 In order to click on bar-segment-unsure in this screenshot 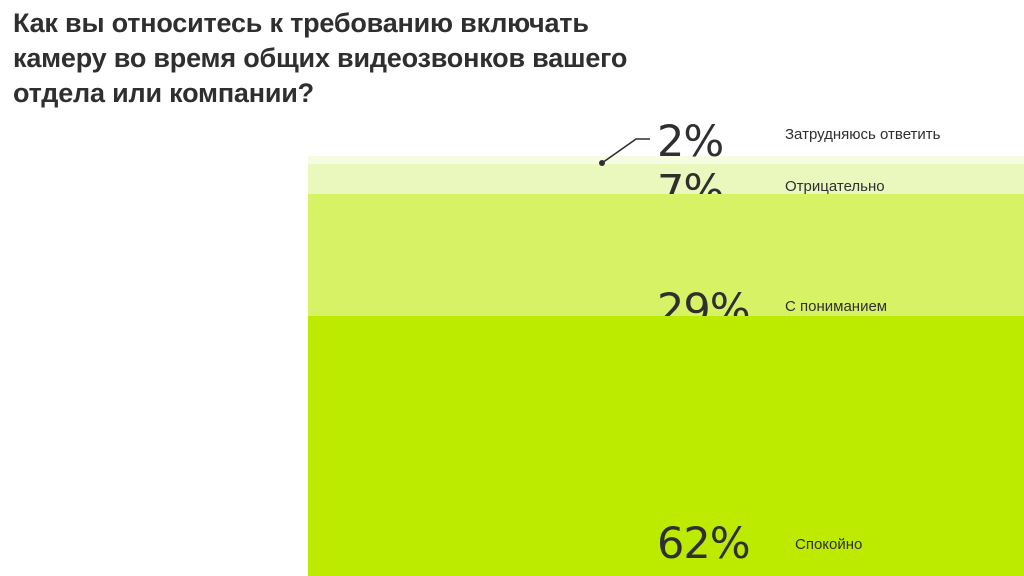, I will do `click(666, 160)`.